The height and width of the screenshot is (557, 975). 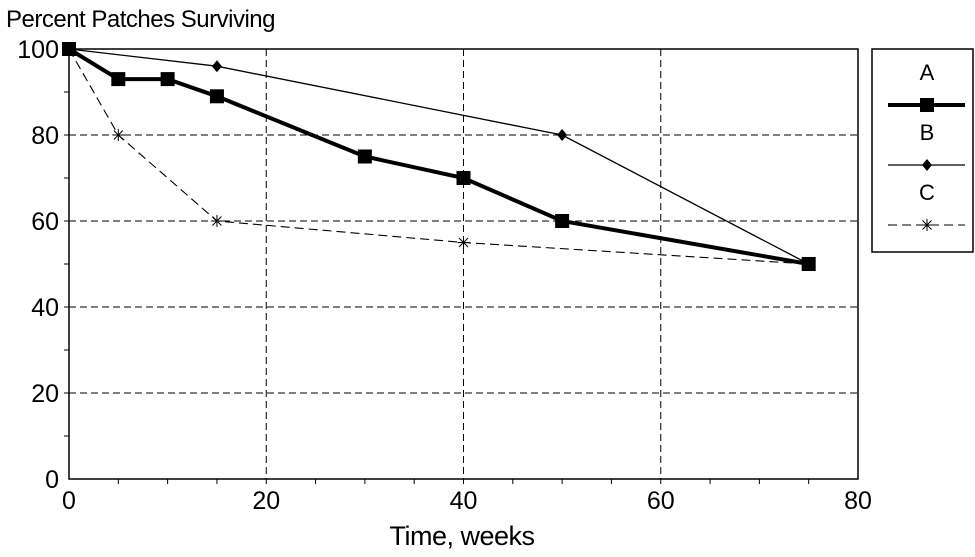 I want to click on y-tick-label: 20, so click(x=45, y=394).